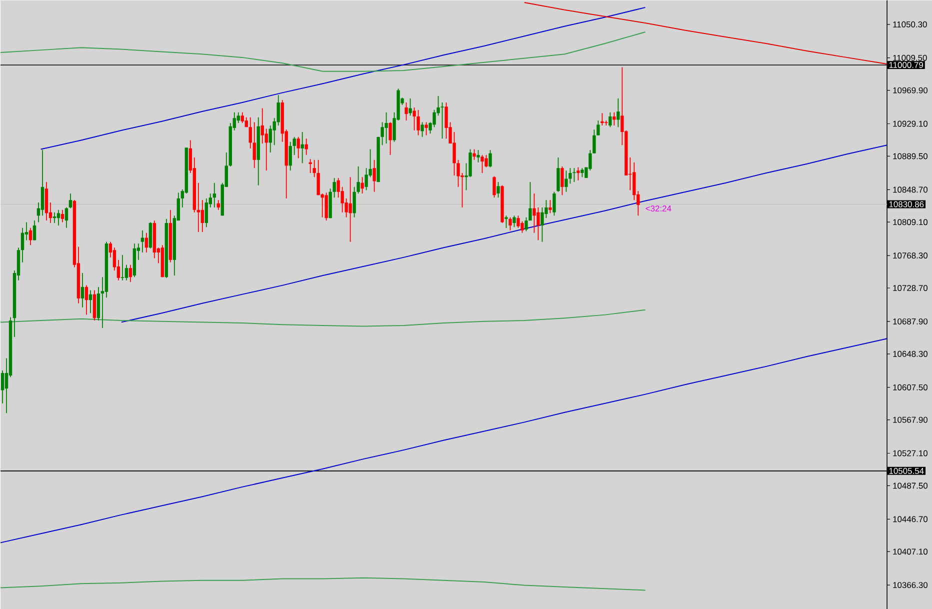 The image size is (932, 609). I want to click on y-tick-label: 10889.50, so click(910, 155).